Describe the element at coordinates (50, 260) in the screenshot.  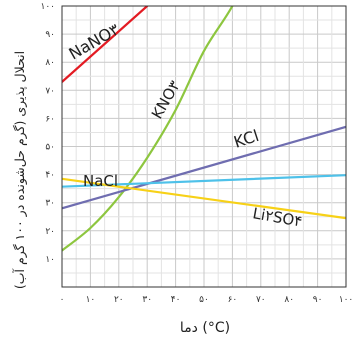
I see `y-tick-label: ۱۰` at that location.